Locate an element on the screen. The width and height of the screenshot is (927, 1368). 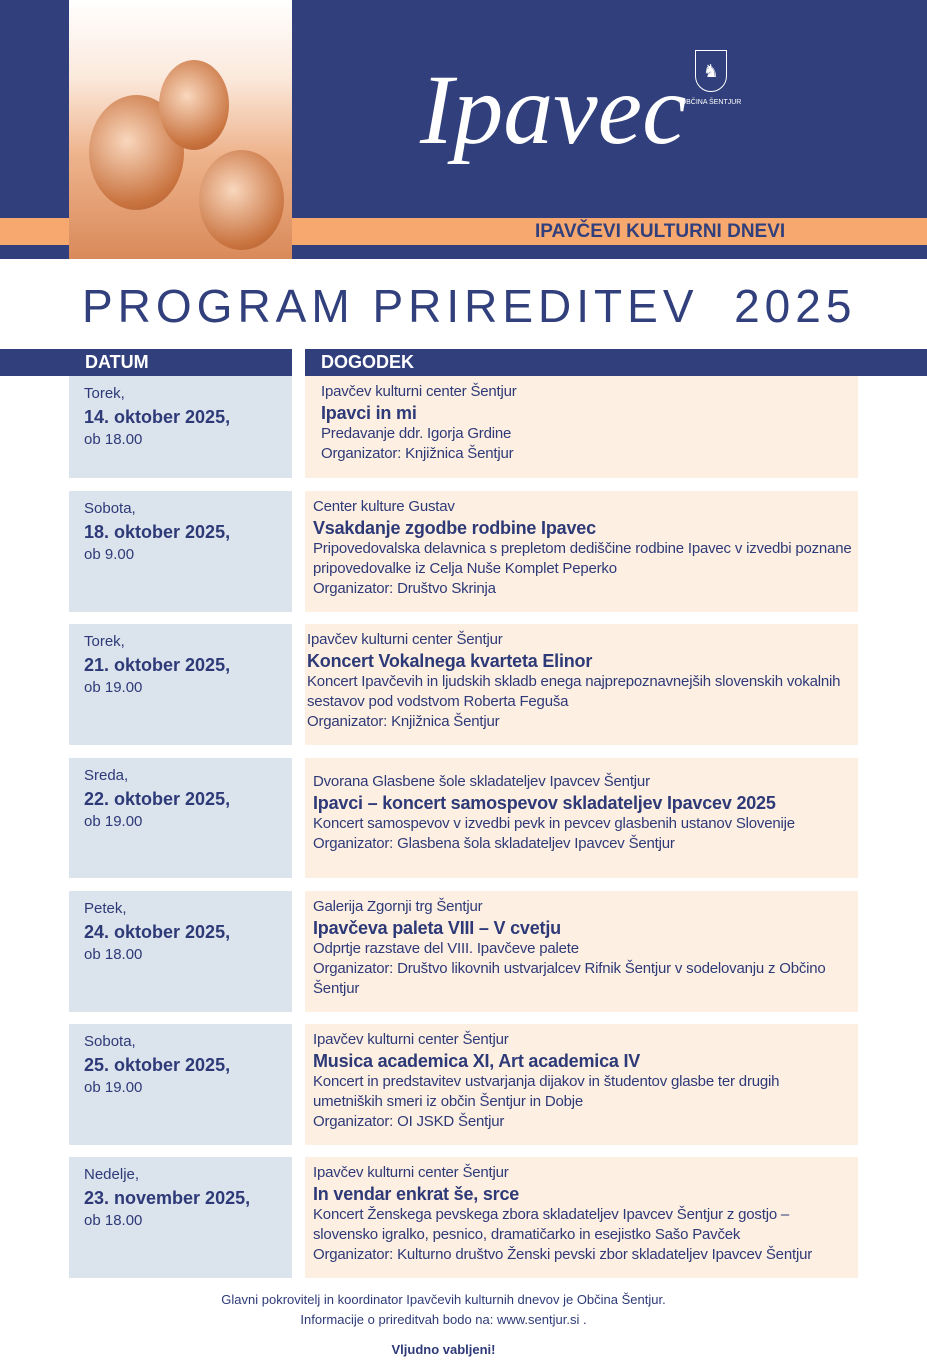
event-title: Vsakdanje zgodbe rodbine Ipavec is located at coordinates (454, 528).